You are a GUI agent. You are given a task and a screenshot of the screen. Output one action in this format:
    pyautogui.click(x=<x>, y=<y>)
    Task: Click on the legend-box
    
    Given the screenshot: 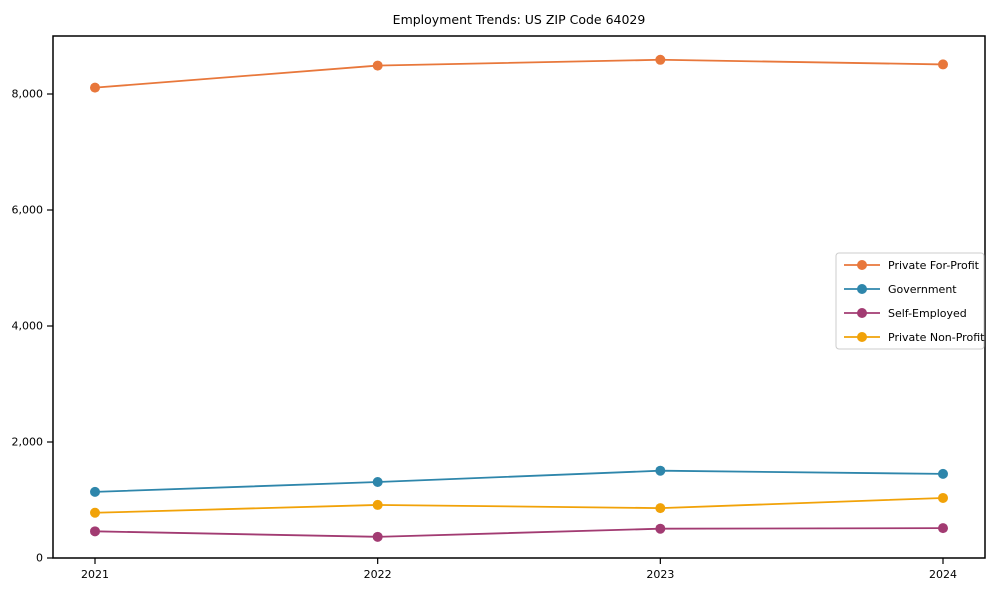 What is the action you would take?
    pyautogui.click(x=910, y=301)
    